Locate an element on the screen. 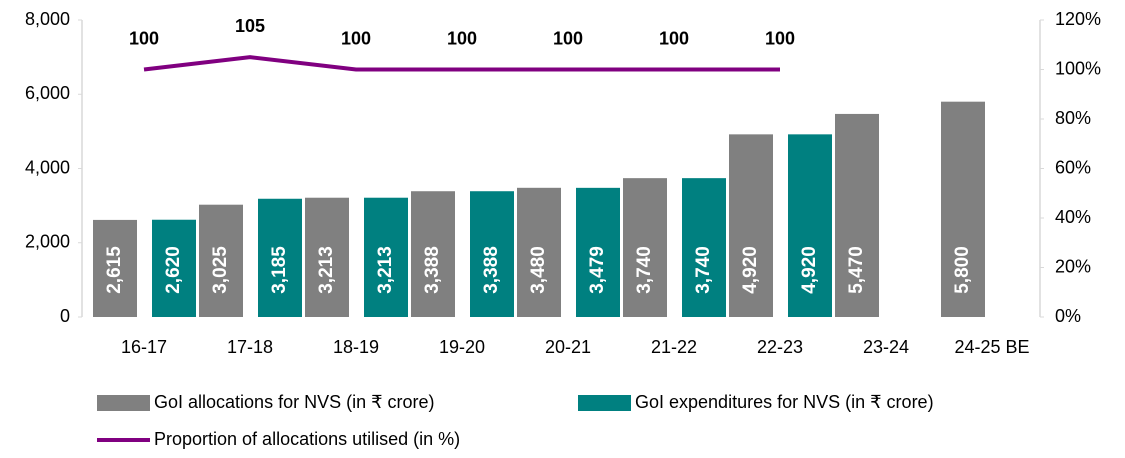  data-label: 3,480 is located at coordinates (538, 270).